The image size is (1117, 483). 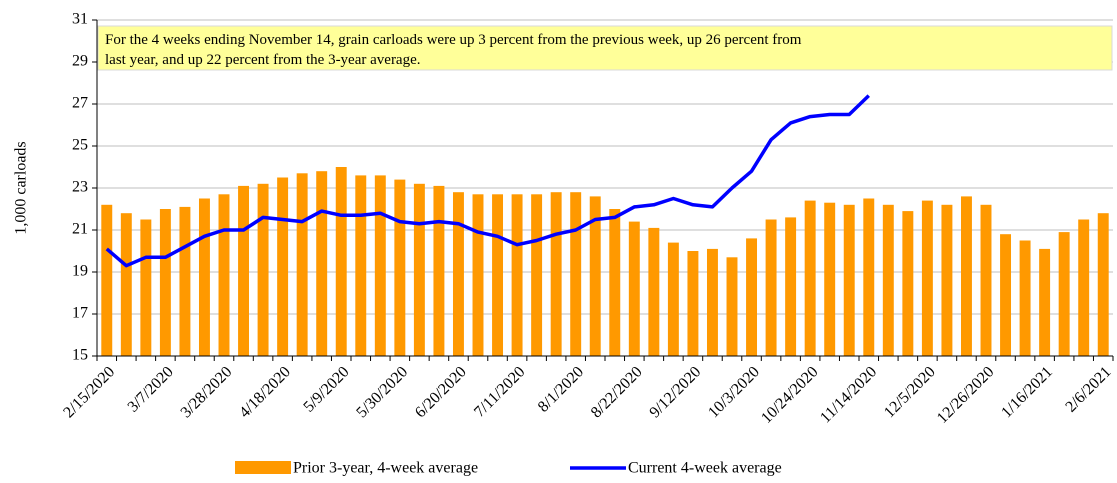 What do you see at coordinates (966, 395) in the screenshot?
I see `x-tick-label: 12/26/2020` at bounding box center [966, 395].